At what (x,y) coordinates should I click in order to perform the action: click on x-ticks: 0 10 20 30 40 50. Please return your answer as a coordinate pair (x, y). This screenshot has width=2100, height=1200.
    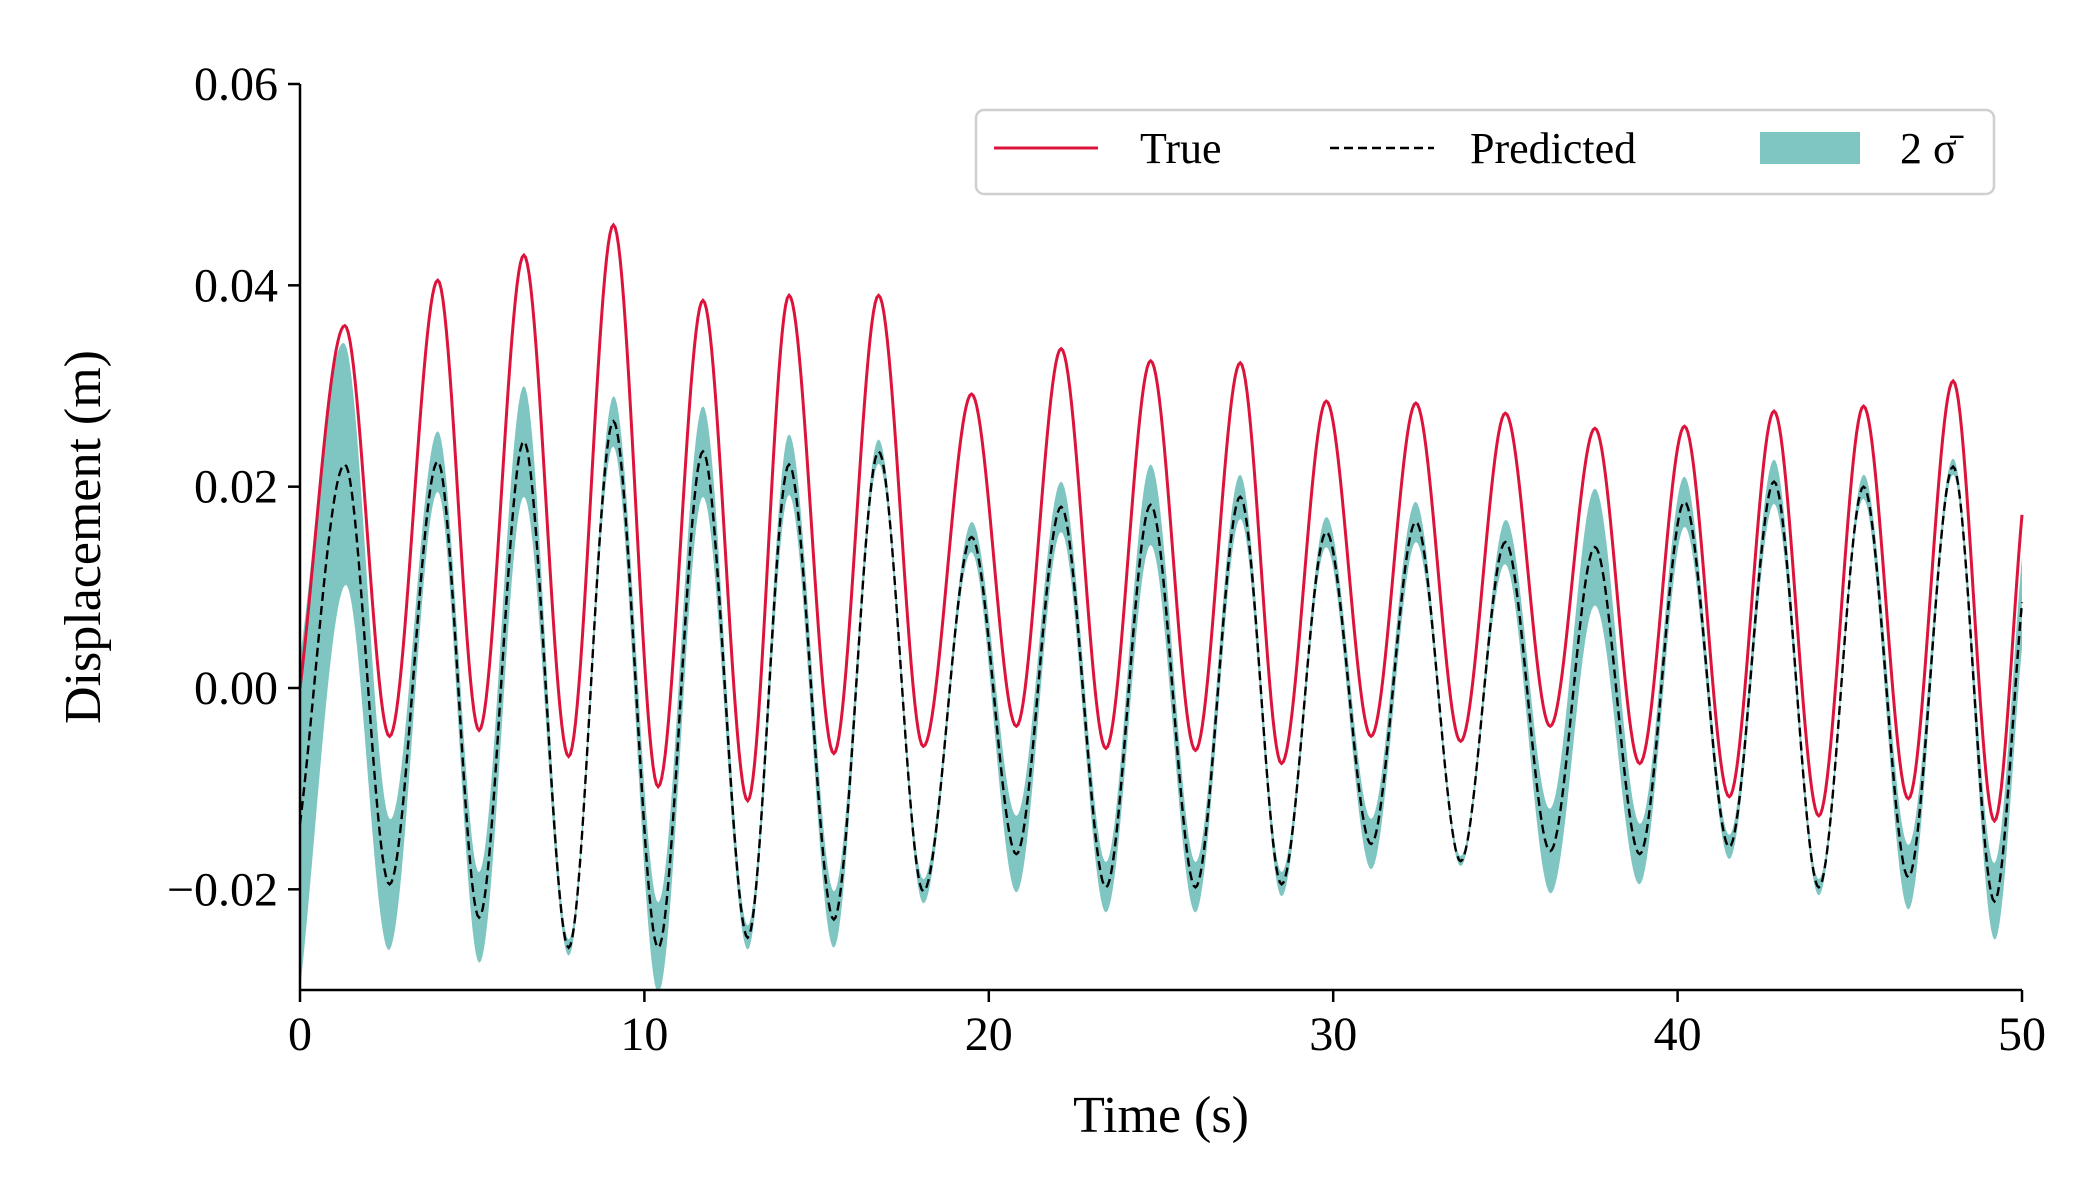
    Looking at the image, I should click on (1167, 1025).